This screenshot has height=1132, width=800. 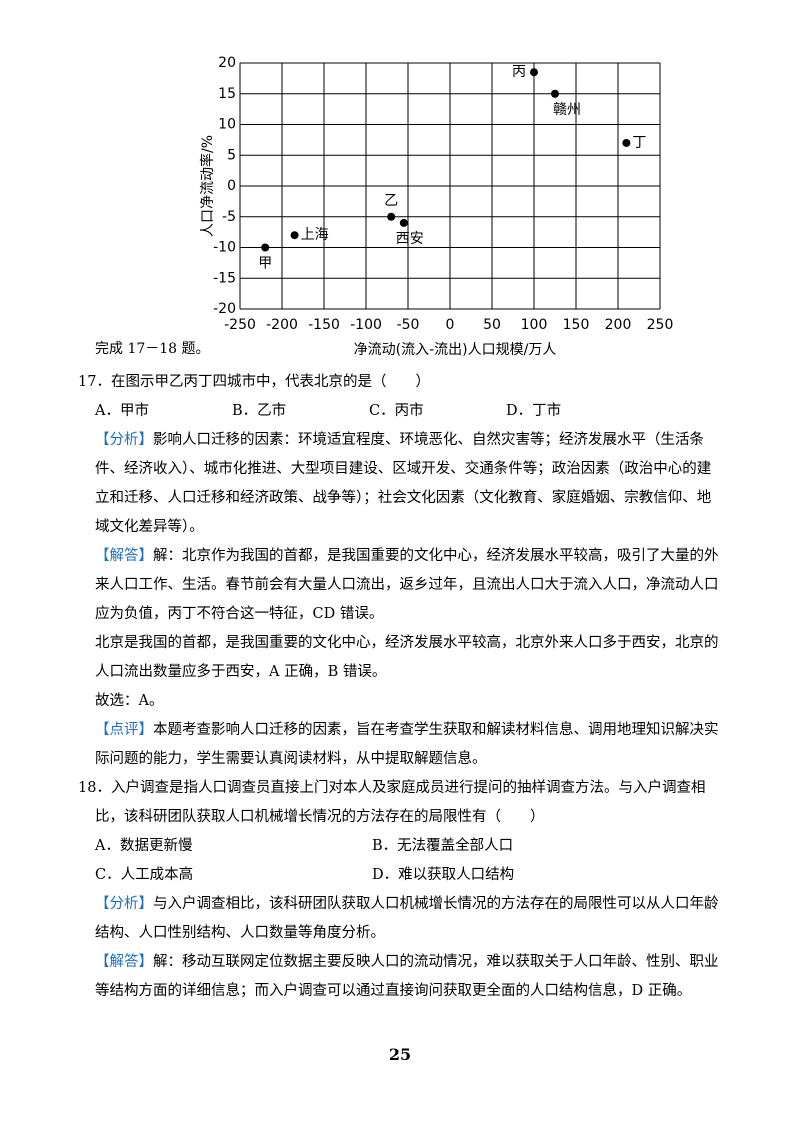 I want to click on x-tick-label: 250, so click(x=660, y=325).